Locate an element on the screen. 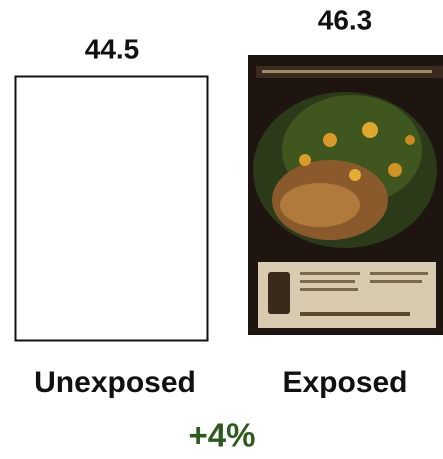  group-label: Exposed is located at coordinates (344, 382).